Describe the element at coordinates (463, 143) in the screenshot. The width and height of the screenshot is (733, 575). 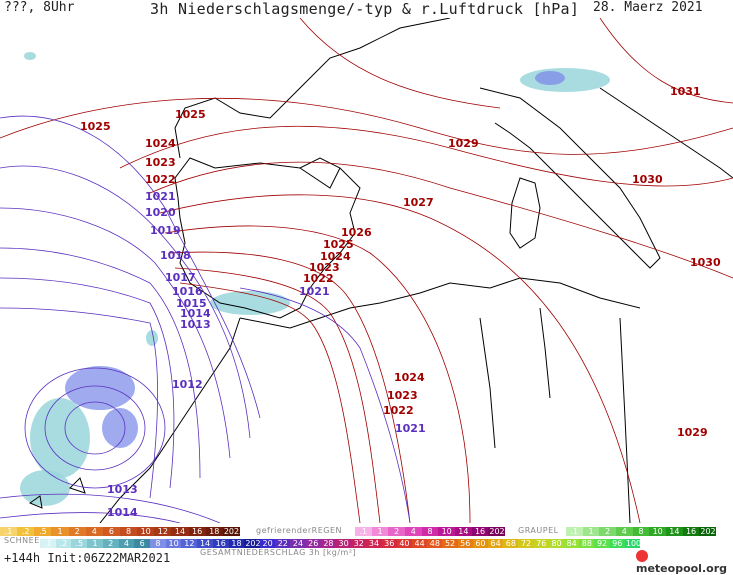
I see `isobar-label: 1029` at that location.